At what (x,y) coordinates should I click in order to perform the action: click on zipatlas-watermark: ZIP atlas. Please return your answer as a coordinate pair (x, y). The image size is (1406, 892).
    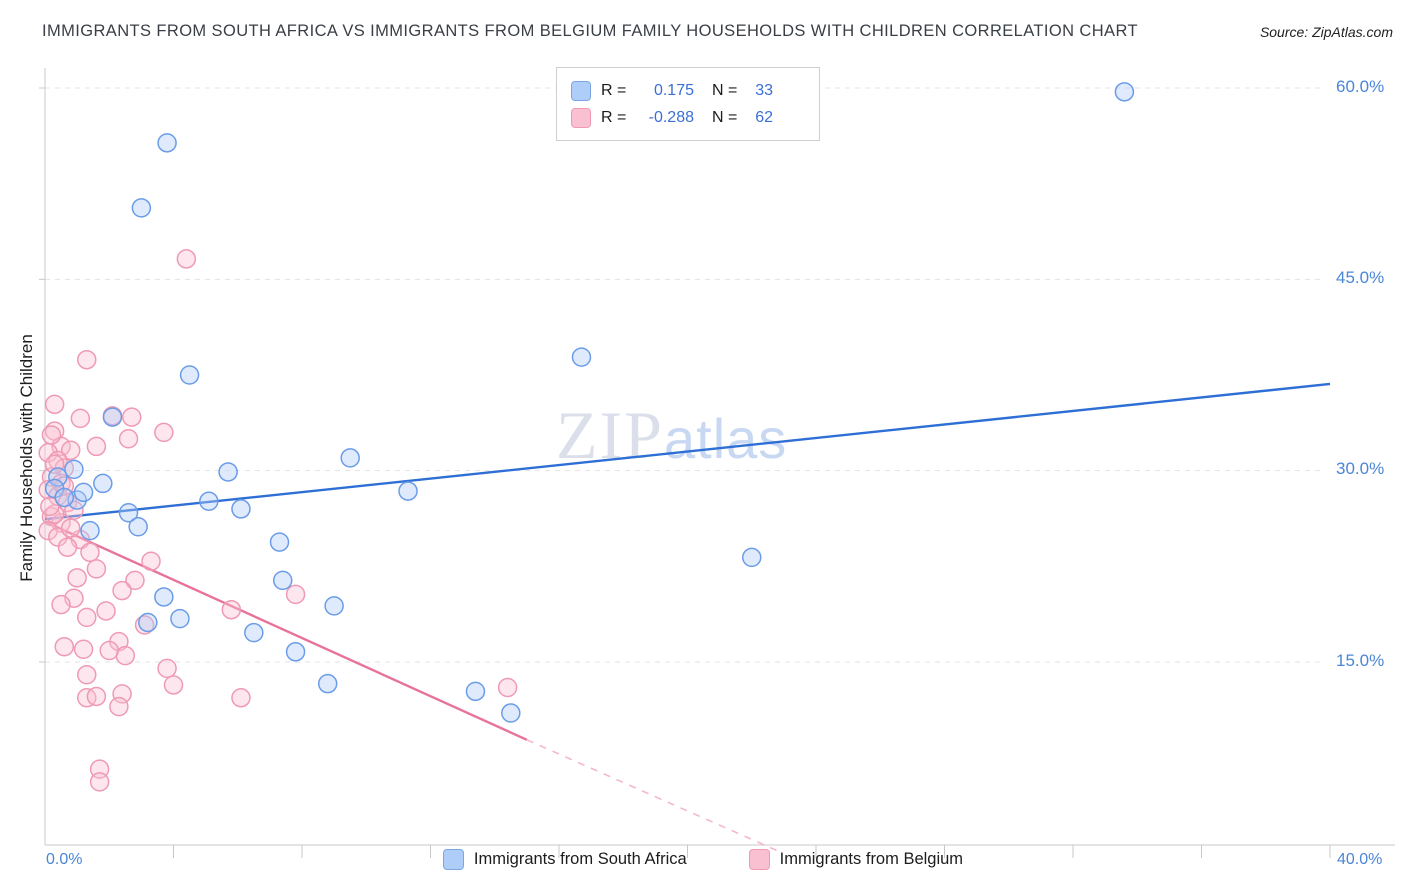
    Looking at the image, I should click on (671, 435).